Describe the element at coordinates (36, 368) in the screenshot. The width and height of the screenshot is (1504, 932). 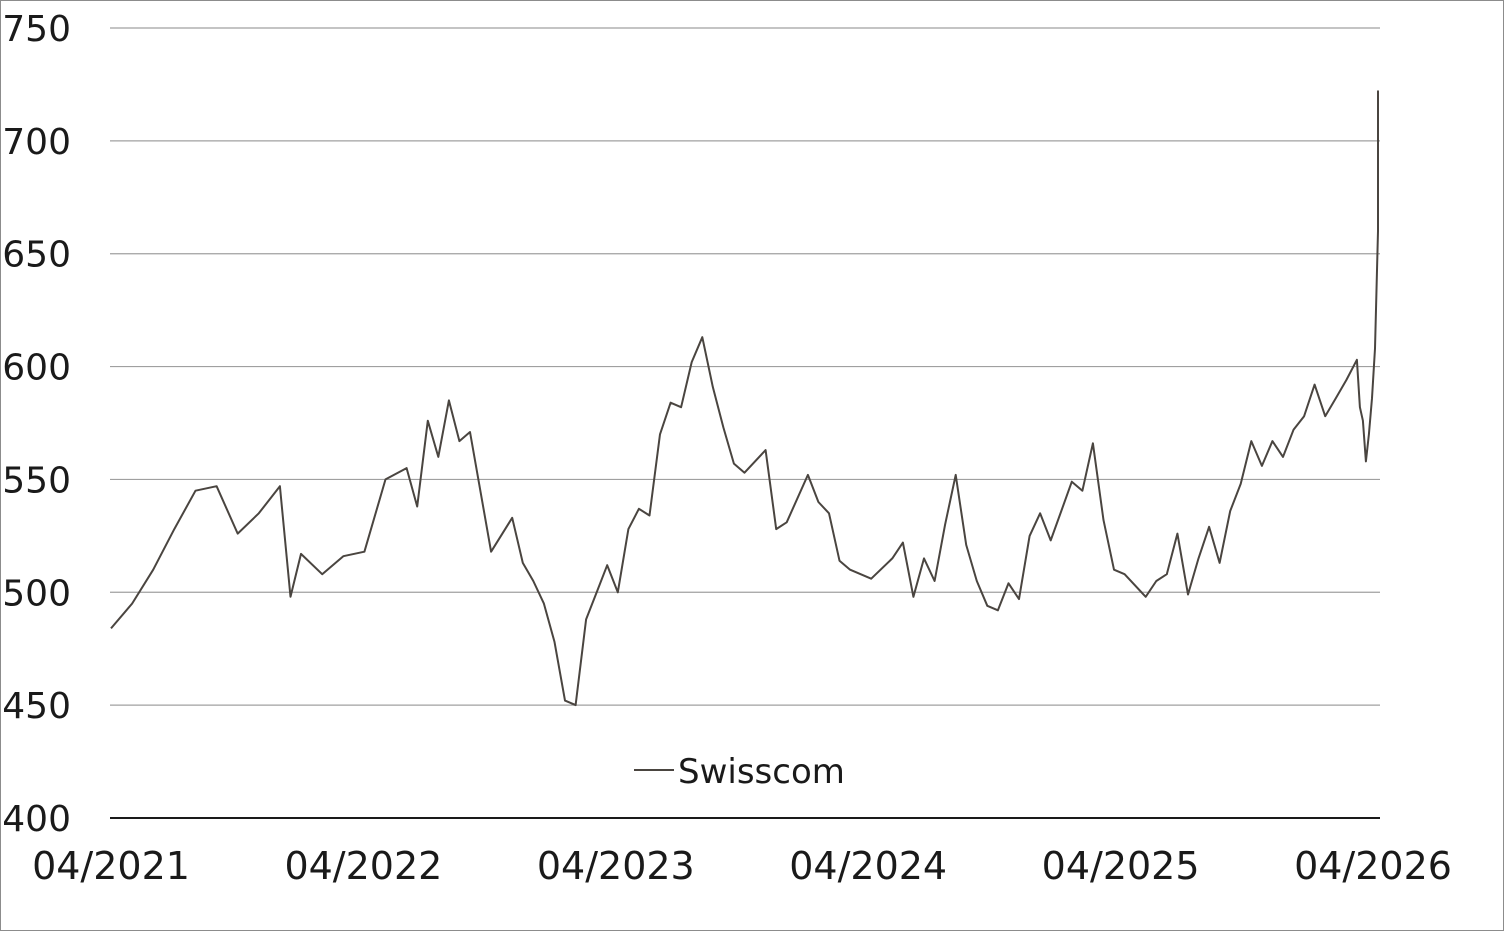
I see `y-tick-label-600: 600` at that location.